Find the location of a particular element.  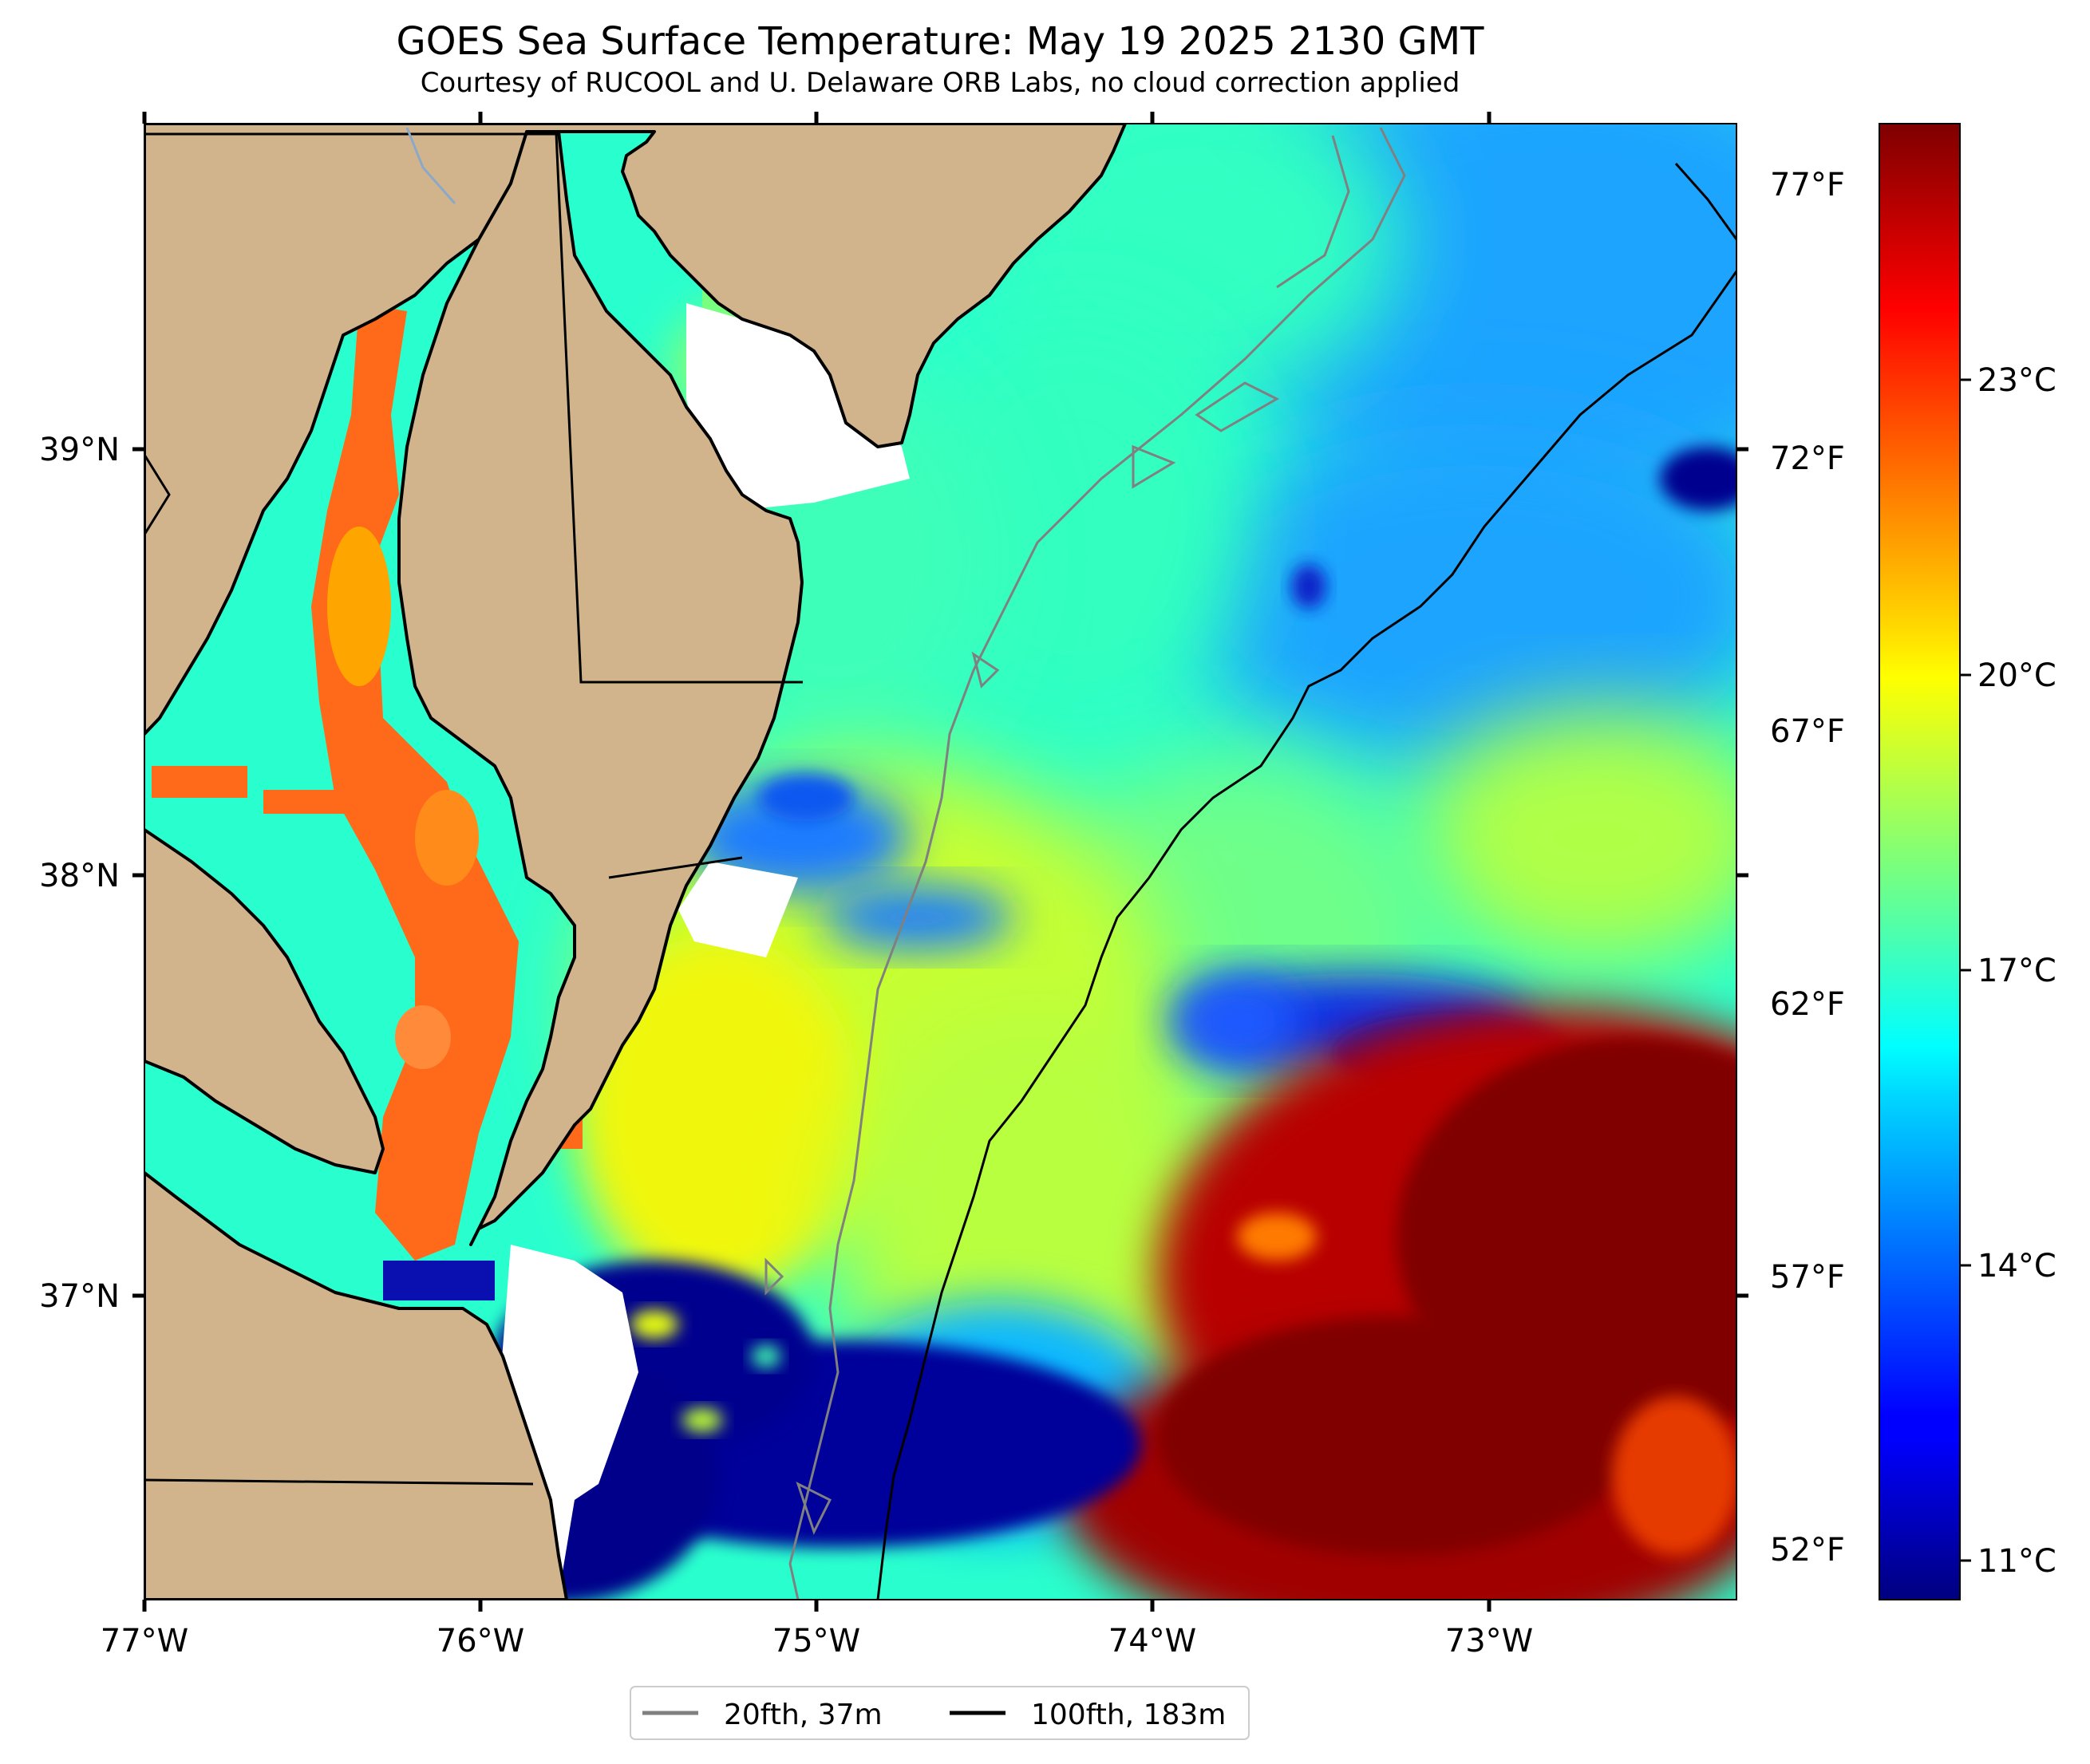

lon-tick-label-77w: 77°W is located at coordinates (144, 1641).